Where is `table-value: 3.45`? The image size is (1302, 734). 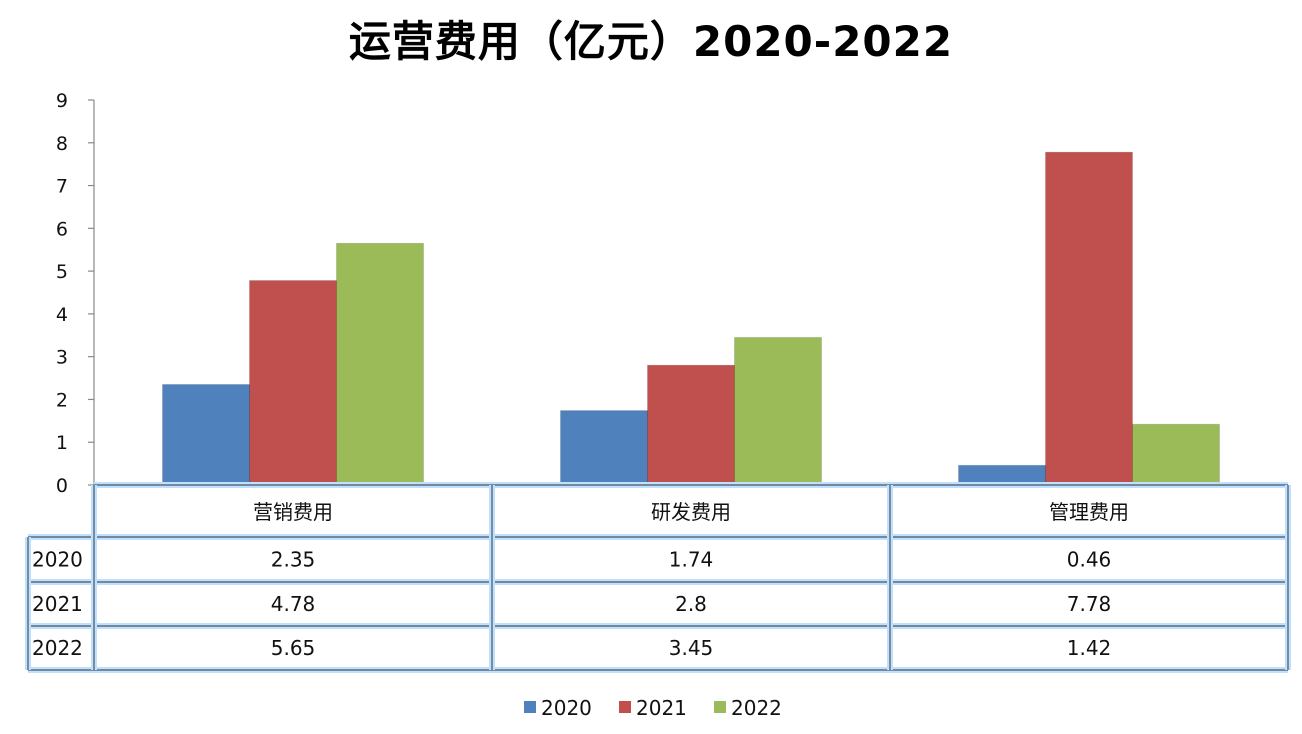 table-value: 3.45 is located at coordinates (691, 648).